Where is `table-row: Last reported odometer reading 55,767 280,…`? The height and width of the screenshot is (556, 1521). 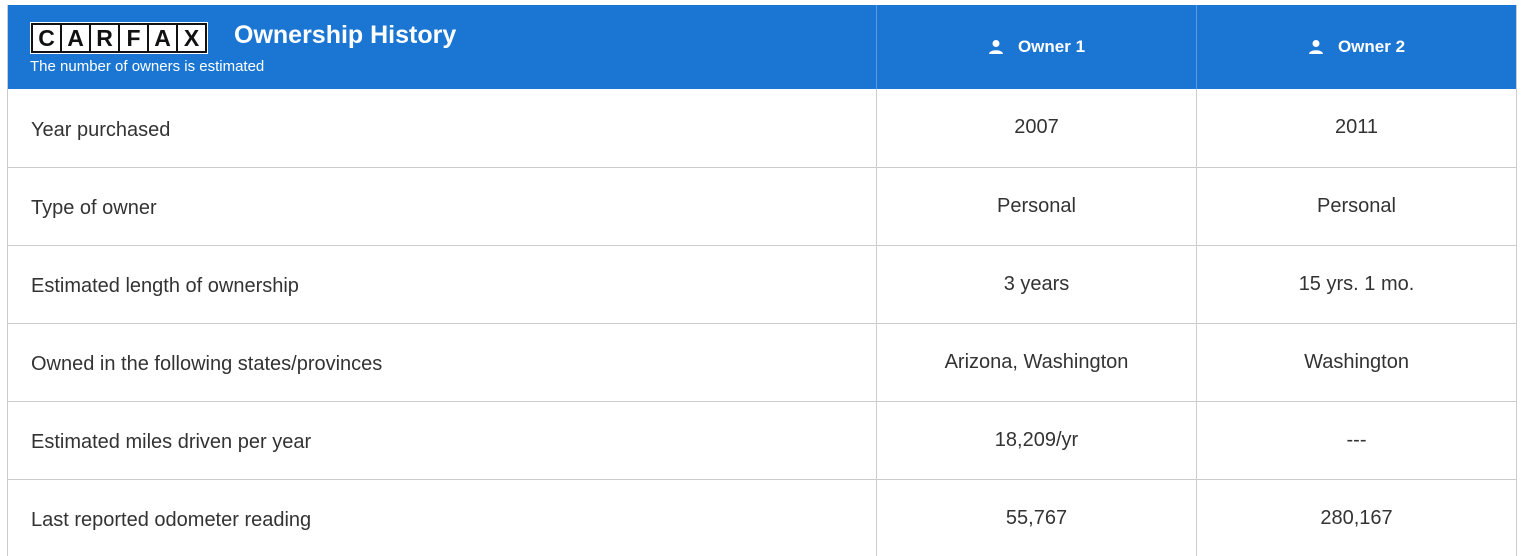 table-row: Last reported odometer reading 55,767 280,… is located at coordinates (762, 517).